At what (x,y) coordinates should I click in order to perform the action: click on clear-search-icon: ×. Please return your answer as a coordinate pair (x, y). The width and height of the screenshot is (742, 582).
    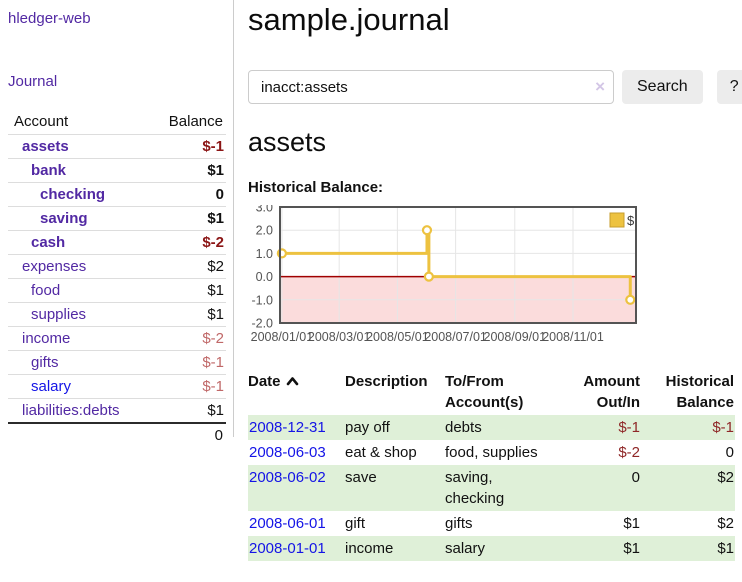
    Looking at the image, I should click on (600, 86).